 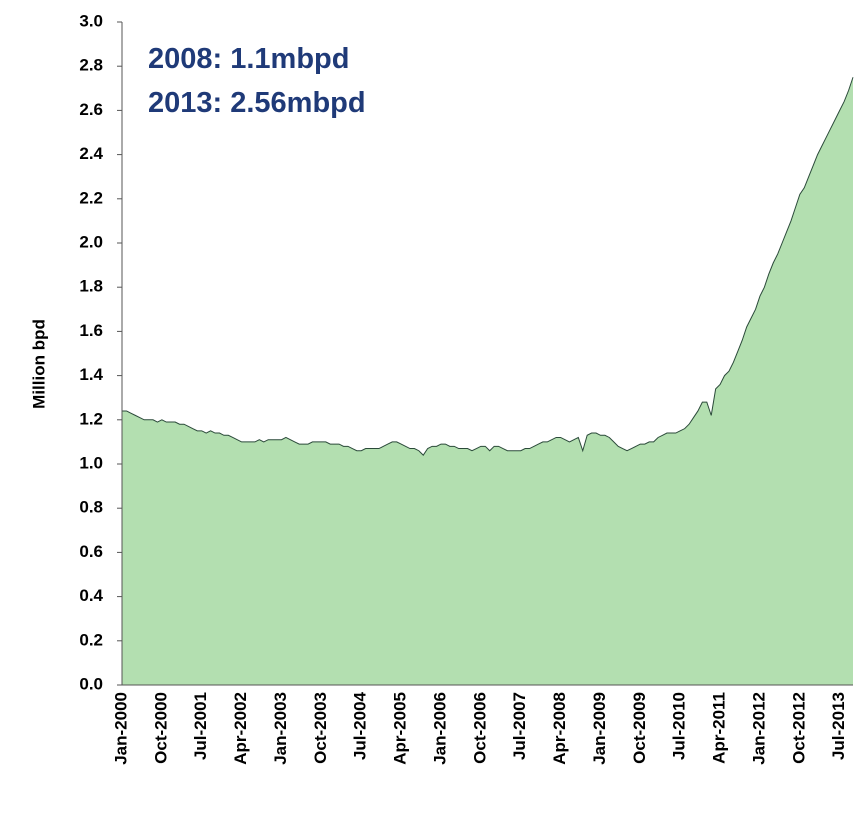 What do you see at coordinates (91, 639) in the screenshot?
I see `y-tick-label: 0.2` at bounding box center [91, 639].